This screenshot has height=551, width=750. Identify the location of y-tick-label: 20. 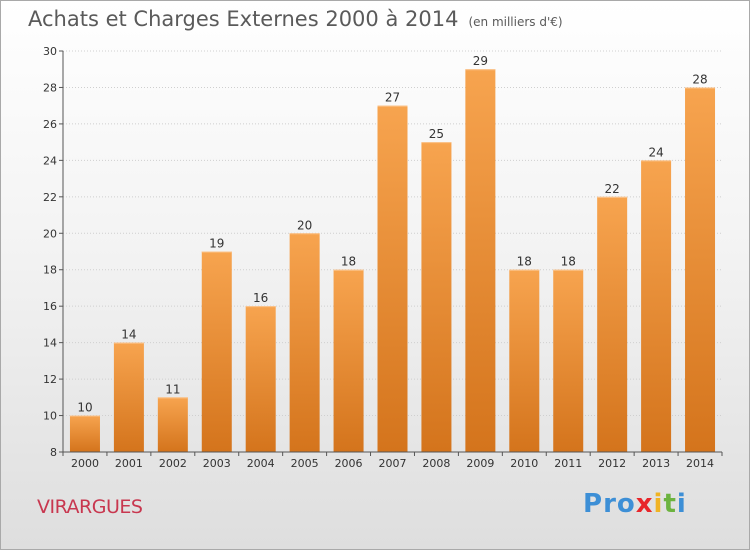
(50, 233).